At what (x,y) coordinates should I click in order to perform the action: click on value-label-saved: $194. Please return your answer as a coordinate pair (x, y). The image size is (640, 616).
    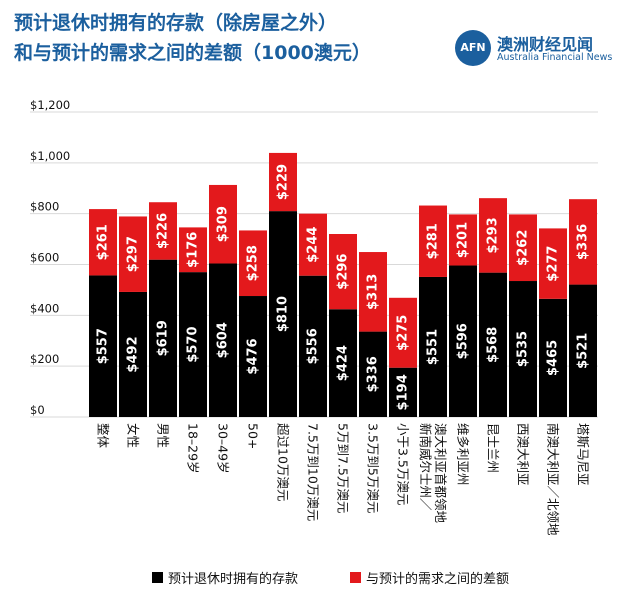
    Looking at the image, I should click on (403, 392).